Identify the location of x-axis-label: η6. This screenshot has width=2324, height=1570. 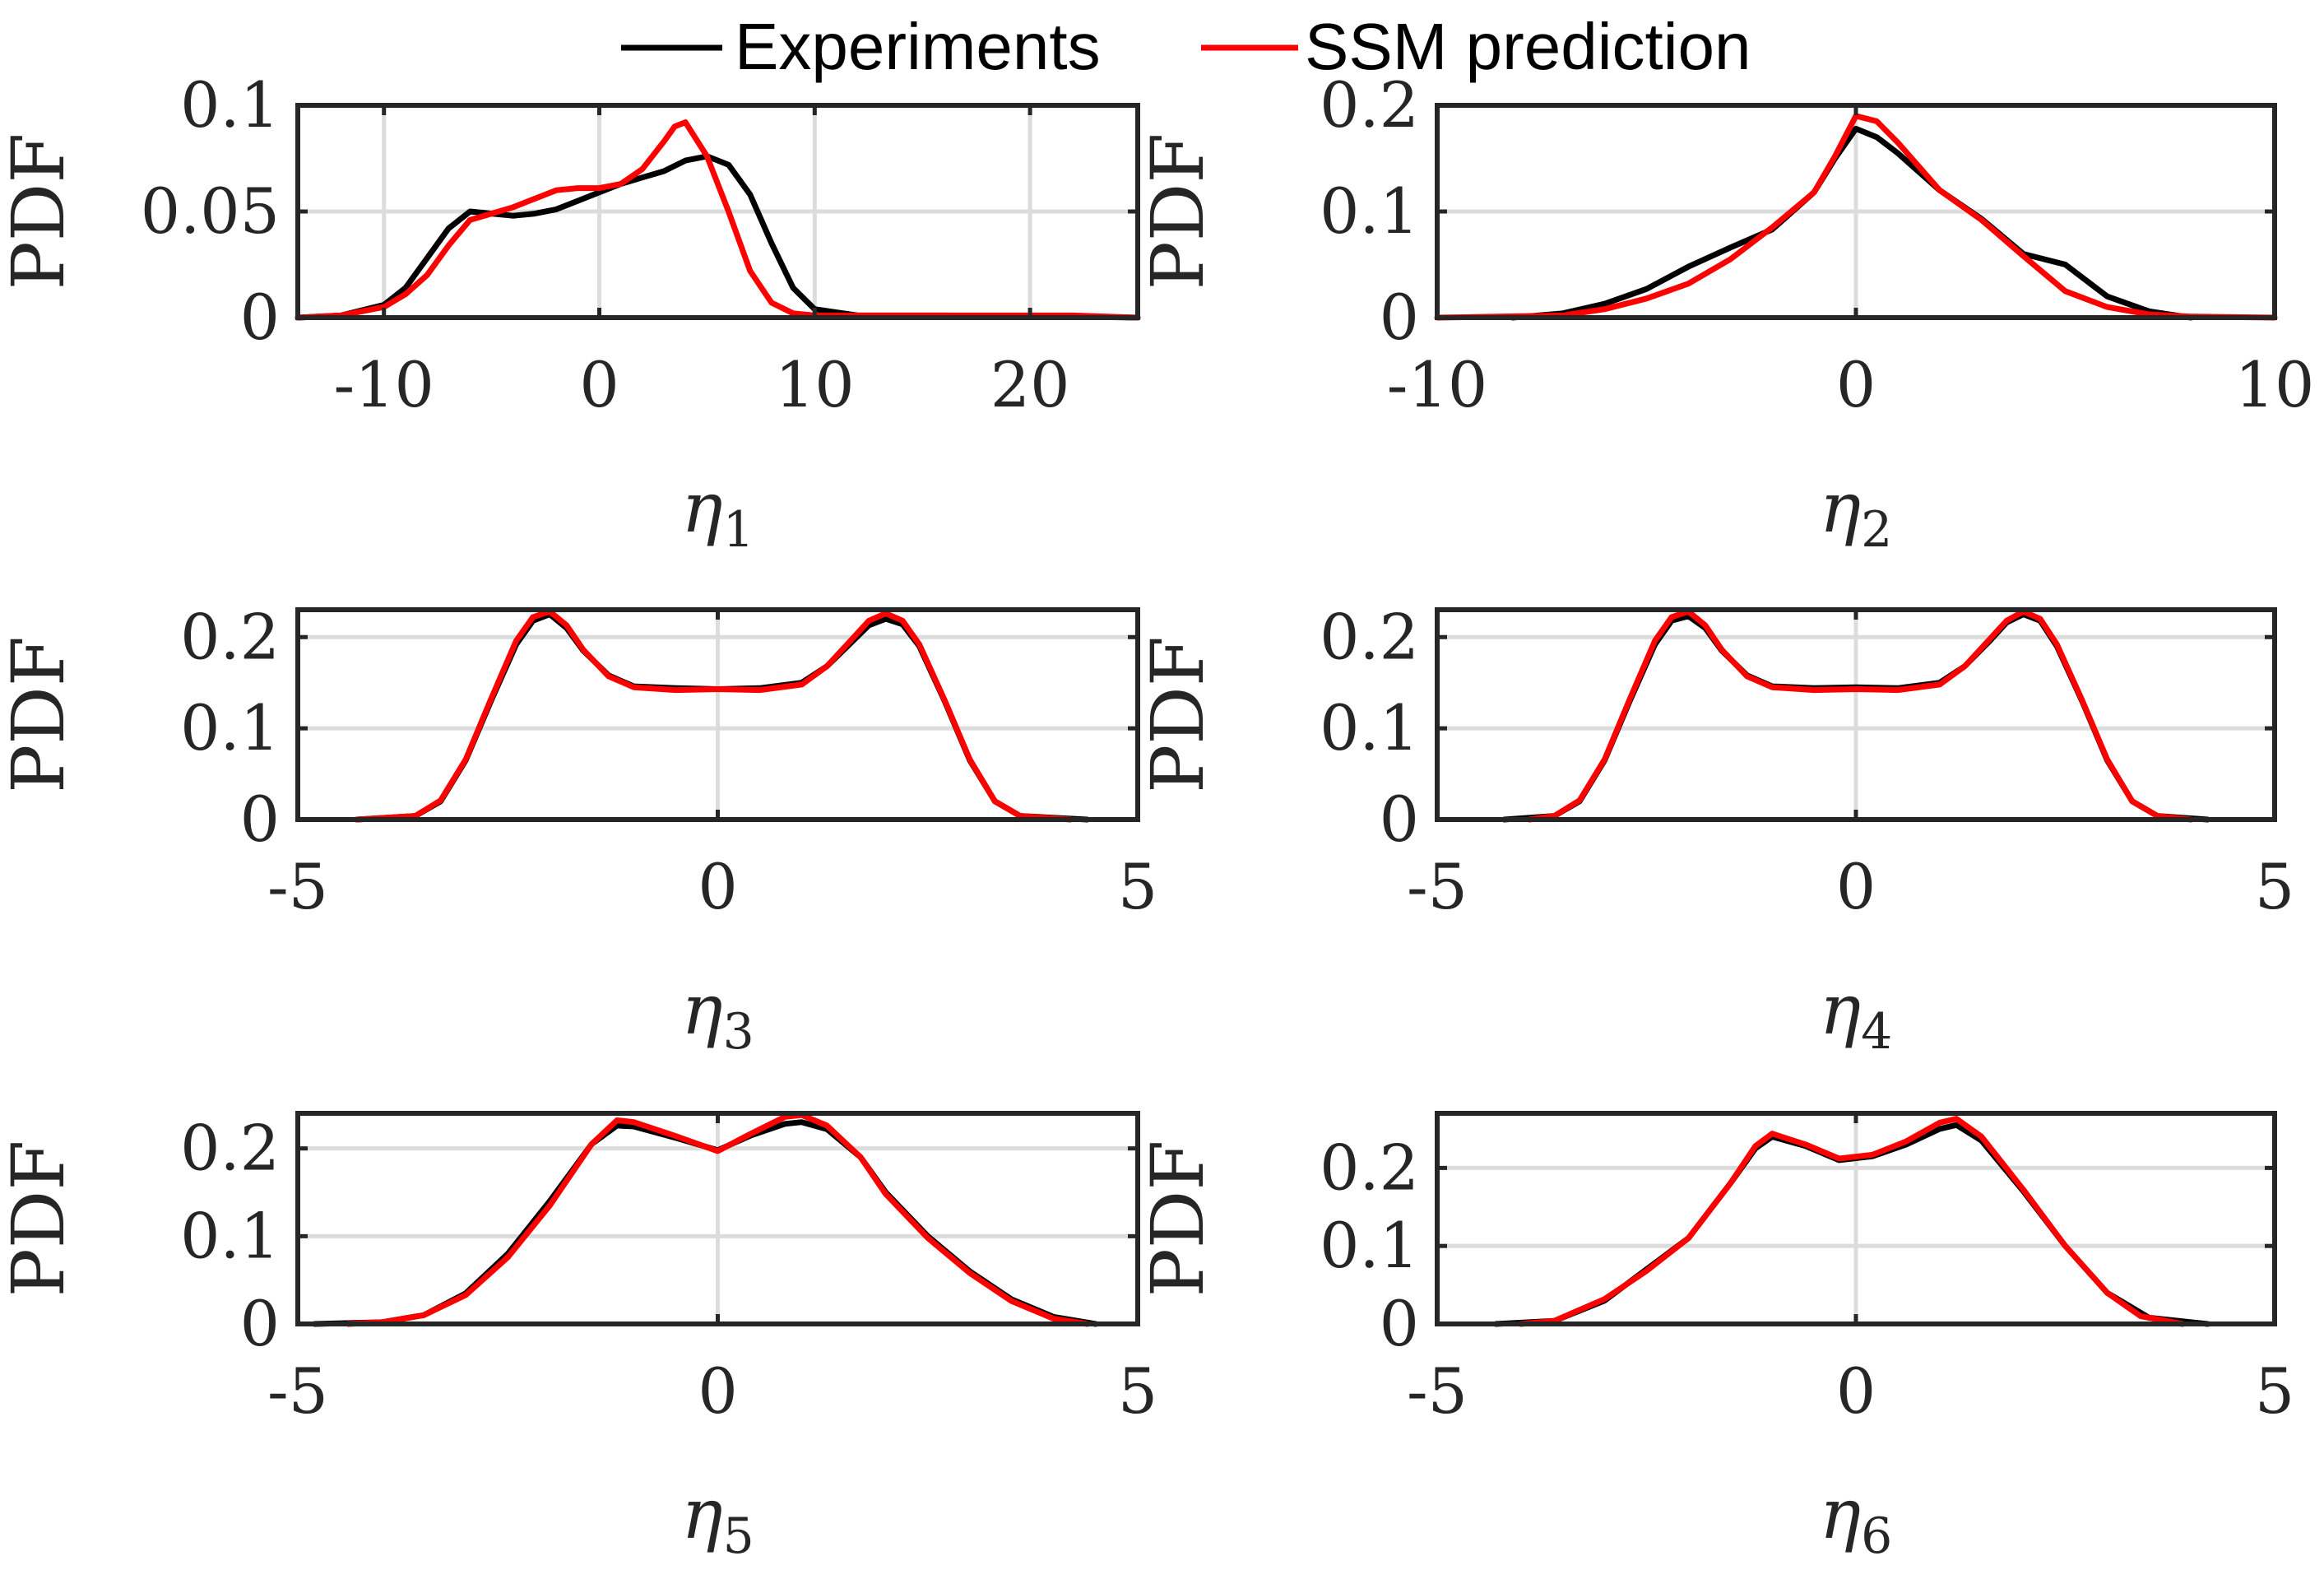
(1857, 1519).